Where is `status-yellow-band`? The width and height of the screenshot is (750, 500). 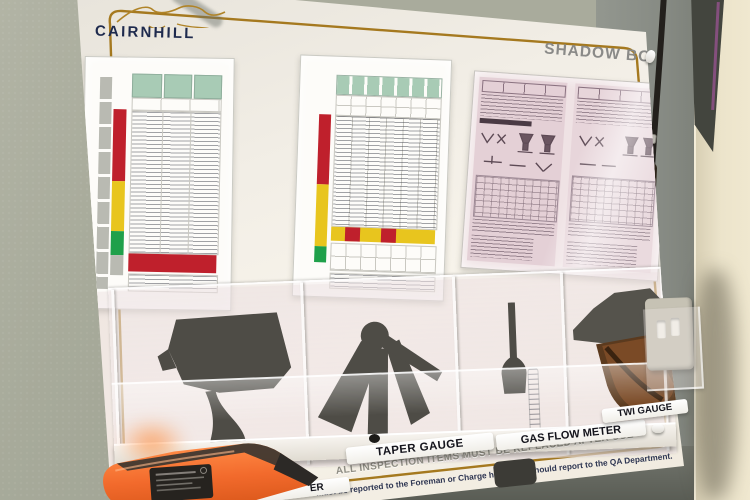 status-yellow-band is located at coordinates (383, 235).